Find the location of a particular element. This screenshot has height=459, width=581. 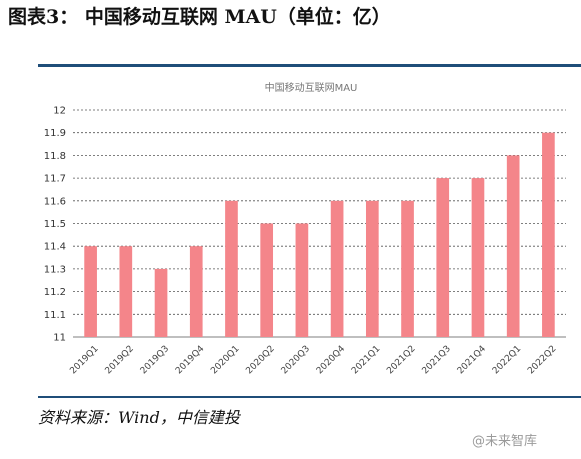

y-tick-label: 11.2 is located at coordinates (55, 292).